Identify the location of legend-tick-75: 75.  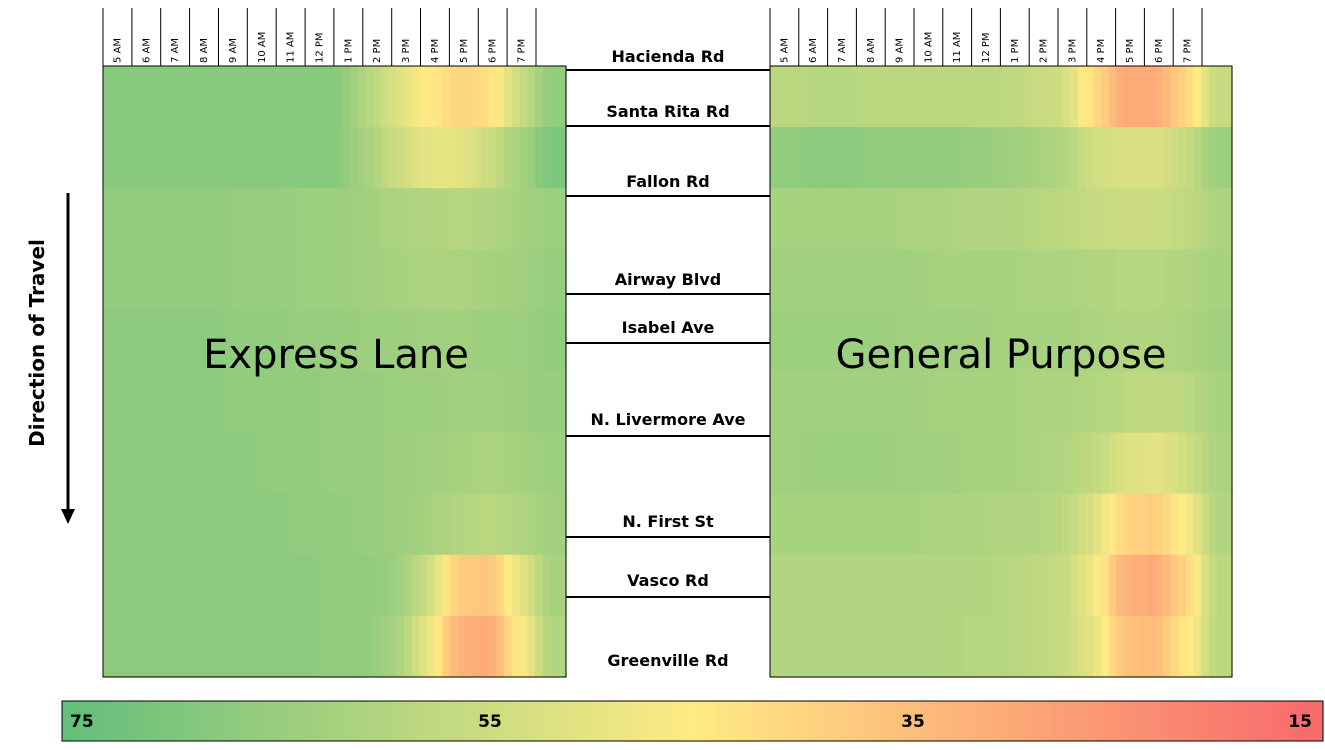
(82, 722).